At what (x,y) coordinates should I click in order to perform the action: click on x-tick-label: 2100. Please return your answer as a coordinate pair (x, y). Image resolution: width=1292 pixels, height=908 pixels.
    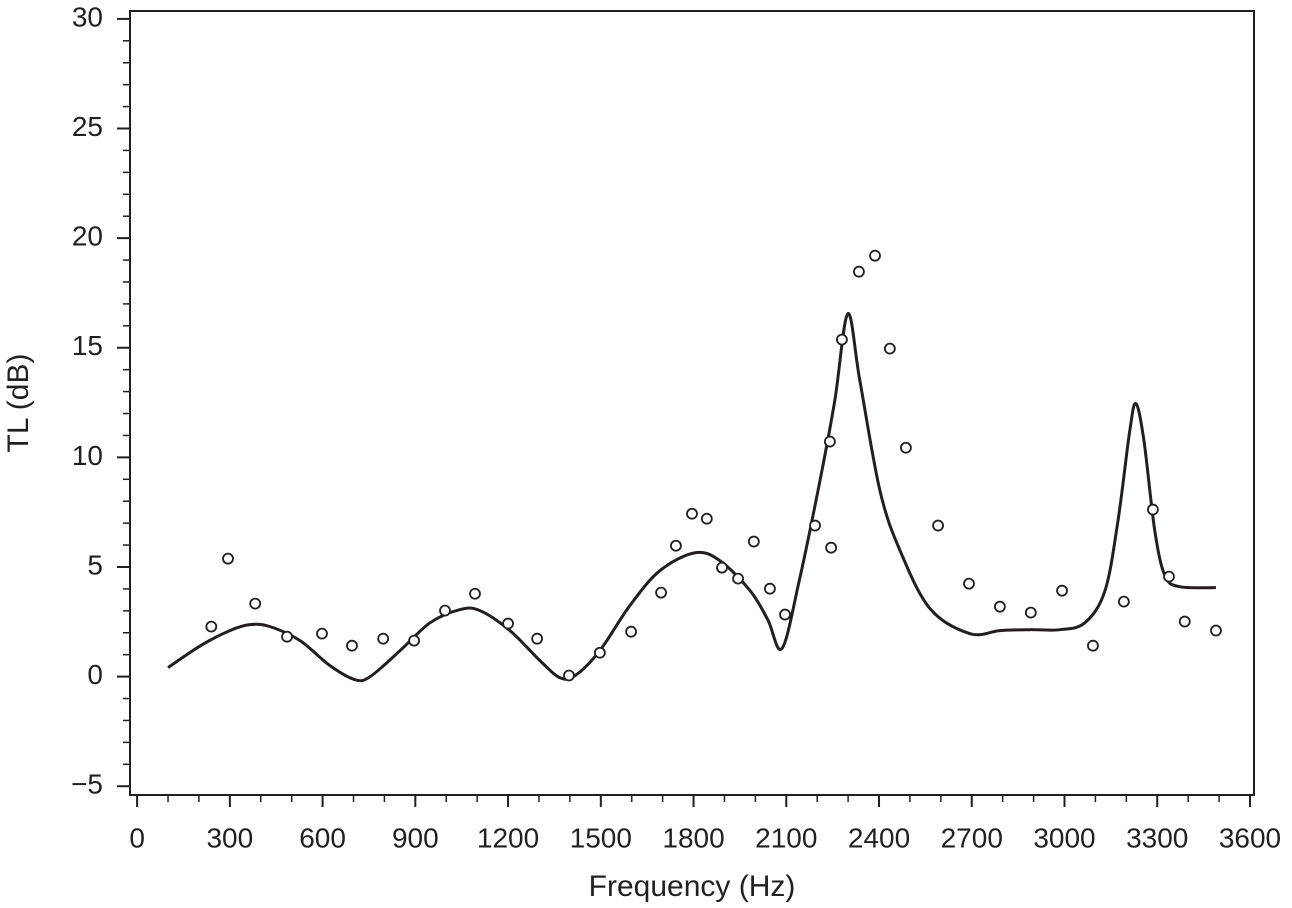
    Looking at the image, I should click on (786, 837).